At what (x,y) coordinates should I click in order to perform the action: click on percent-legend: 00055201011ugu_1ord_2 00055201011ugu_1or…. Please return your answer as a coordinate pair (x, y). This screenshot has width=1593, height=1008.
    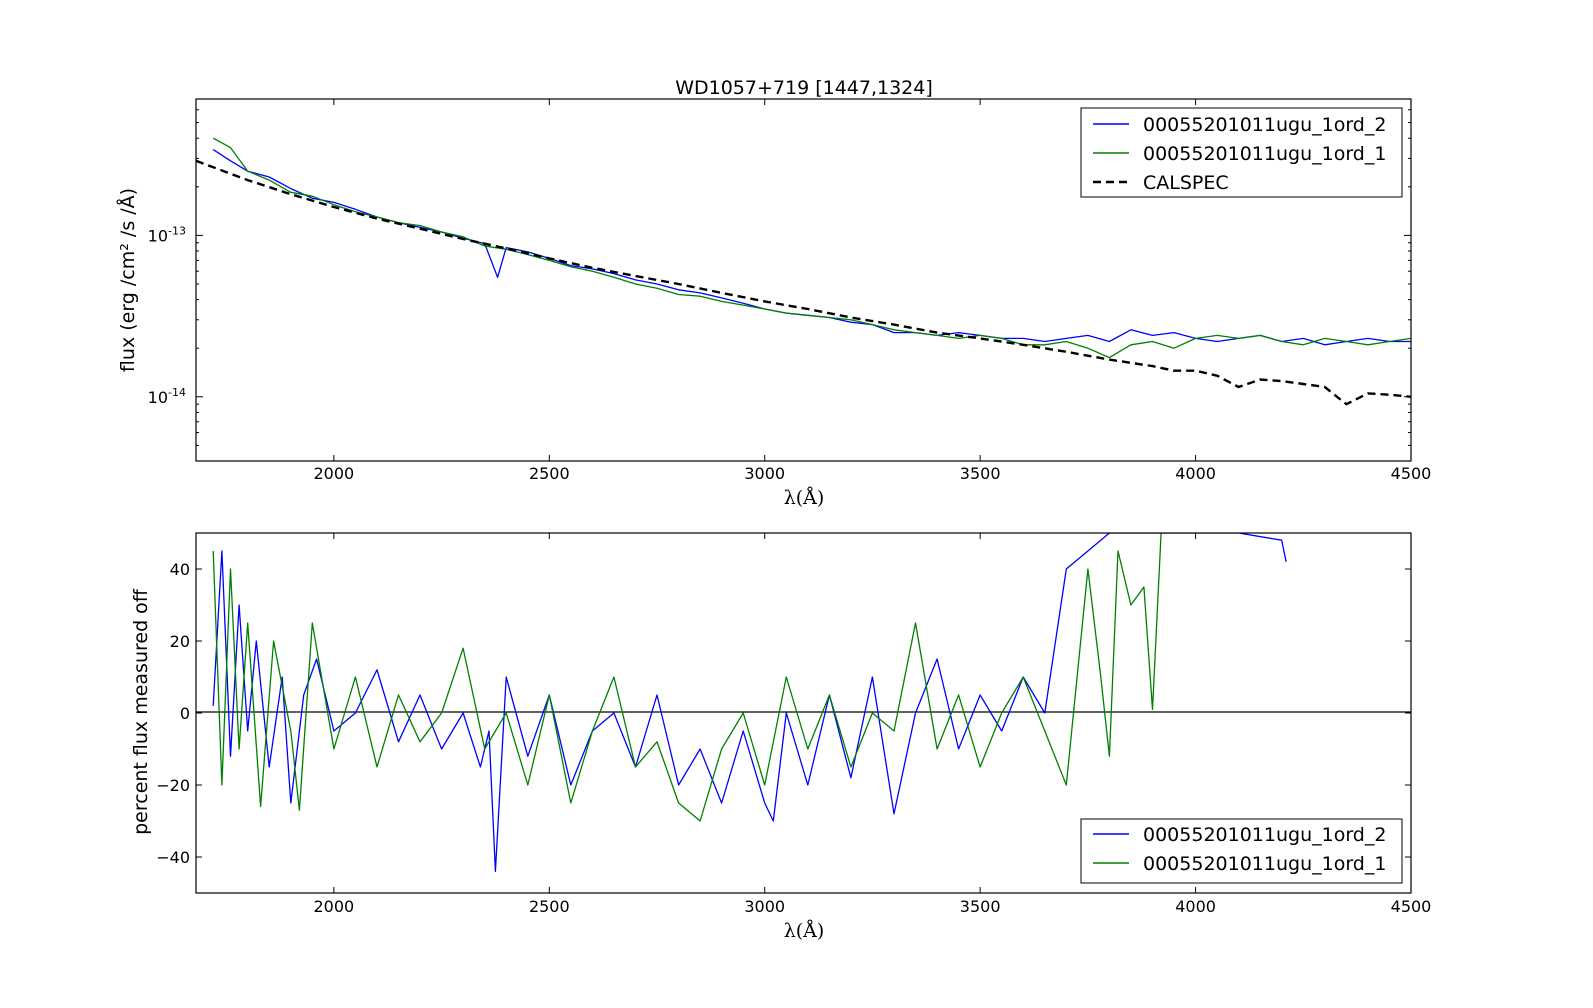
    Looking at the image, I should click on (1241, 851).